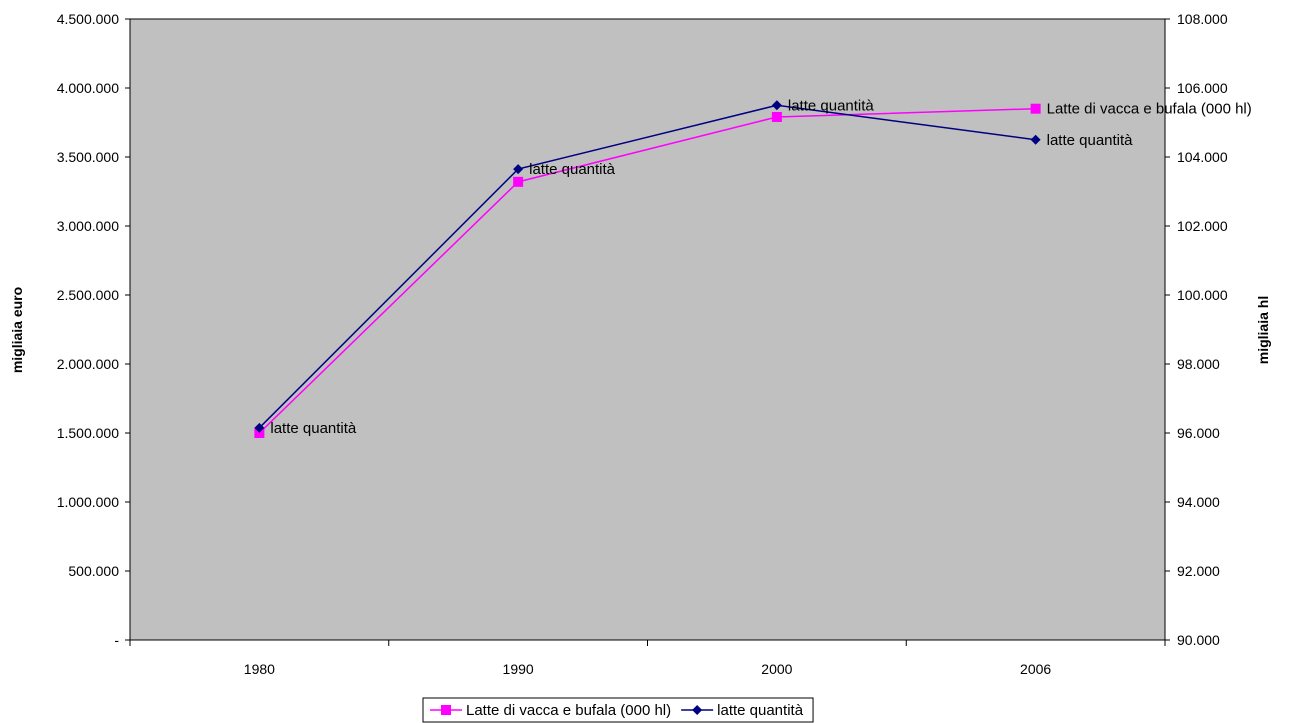 The width and height of the screenshot is (1304, 723). Describe the element at coordinates (1202, 19) in the screenshot. I see `right-tick-label: 108.000` at that location.